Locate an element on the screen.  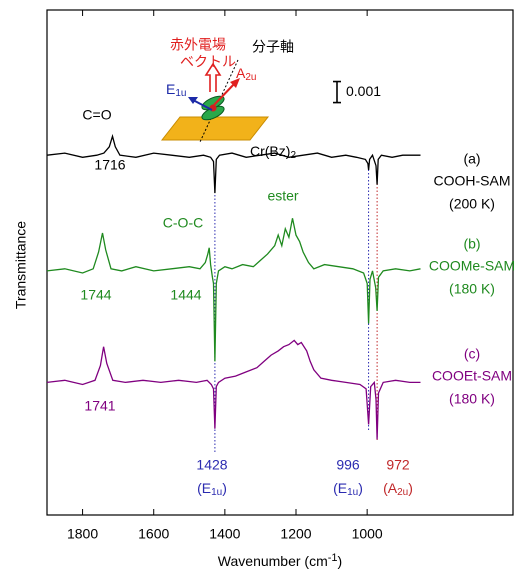
inset-axis-label: 分子軸 is located at coordinates (273, 47).